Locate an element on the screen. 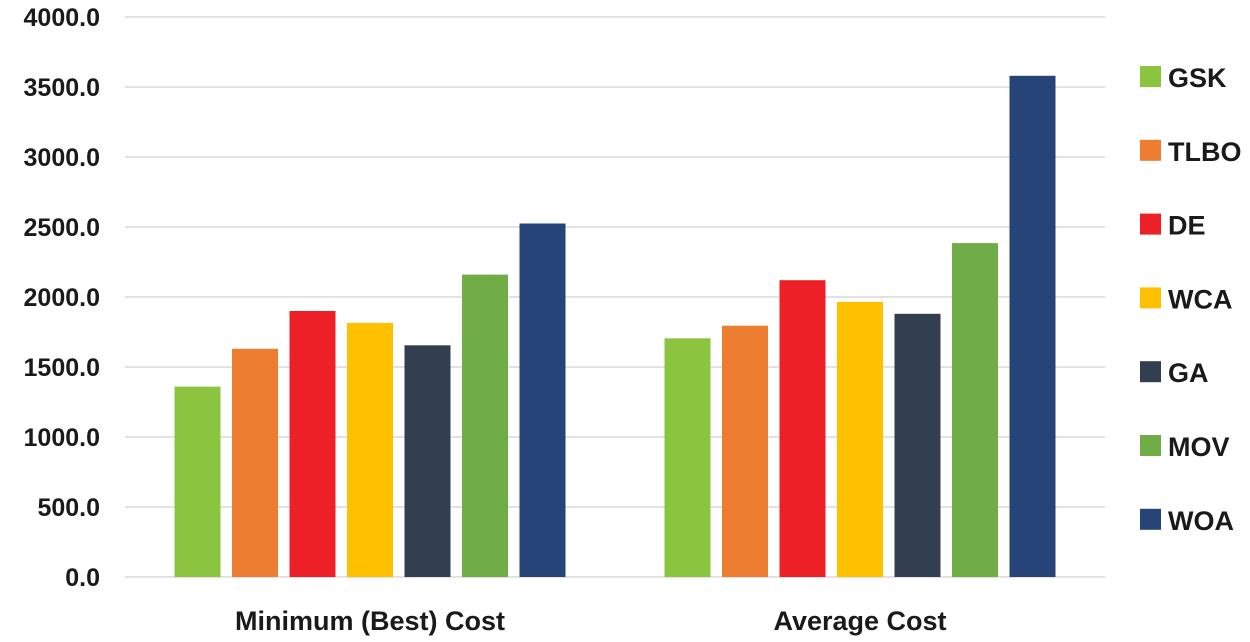 This screenshot has height=642, width=1250. bar-de-average-cost is located at coordinates (802, 428).